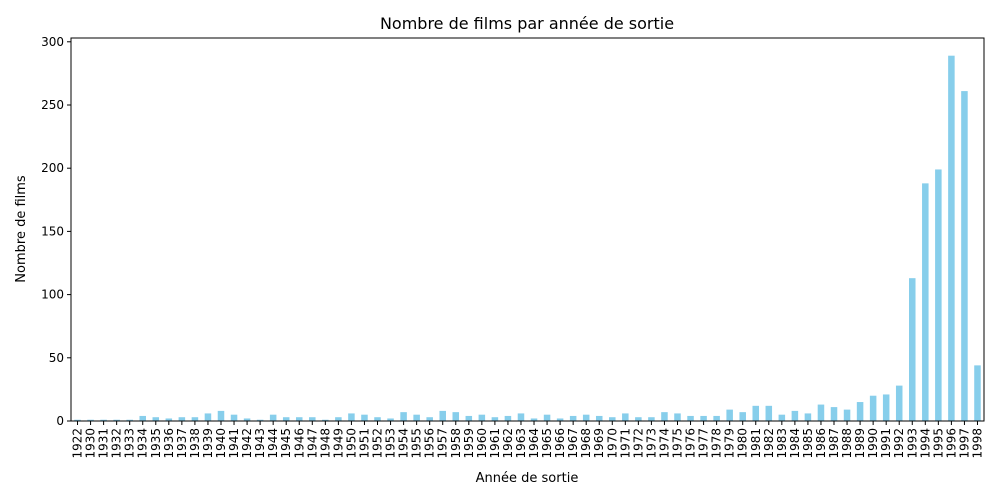  I want to click on x-tick-label: 1996, so click(951, 443).